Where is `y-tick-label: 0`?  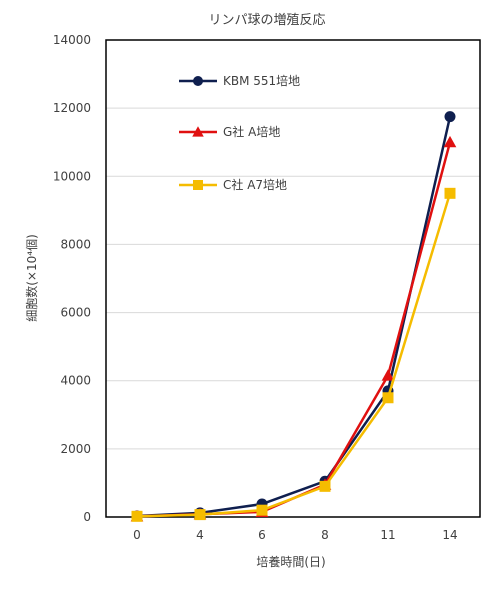 y-tick-label: 0 is located at coordinates (87, 517).